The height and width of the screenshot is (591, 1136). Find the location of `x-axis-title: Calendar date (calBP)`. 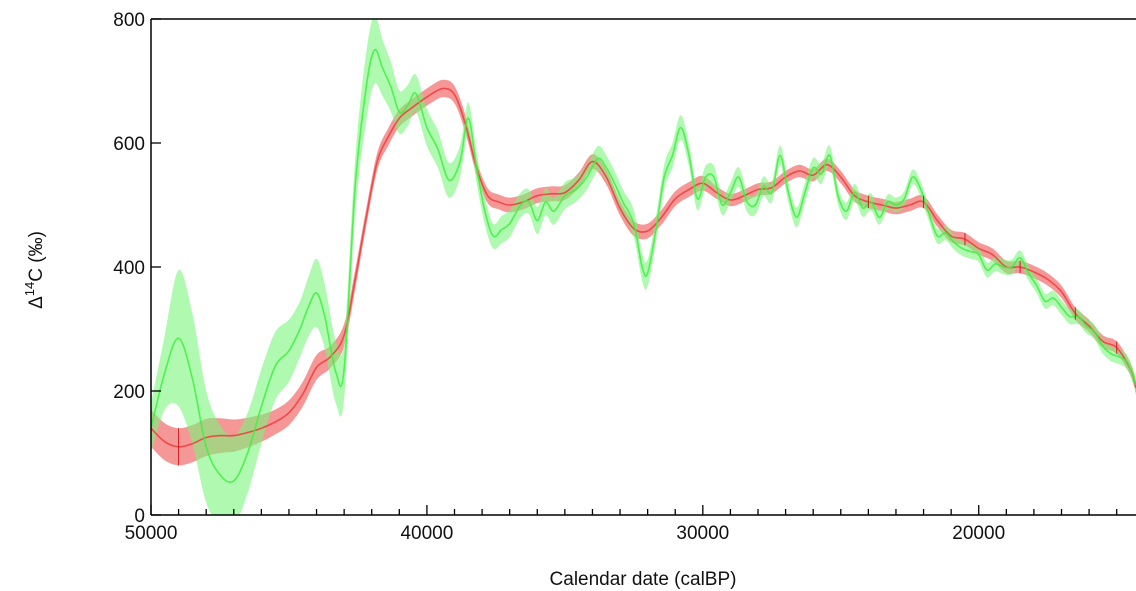

x-axis-title: Calendar date (calBP) is located at coordinates (643, 579).